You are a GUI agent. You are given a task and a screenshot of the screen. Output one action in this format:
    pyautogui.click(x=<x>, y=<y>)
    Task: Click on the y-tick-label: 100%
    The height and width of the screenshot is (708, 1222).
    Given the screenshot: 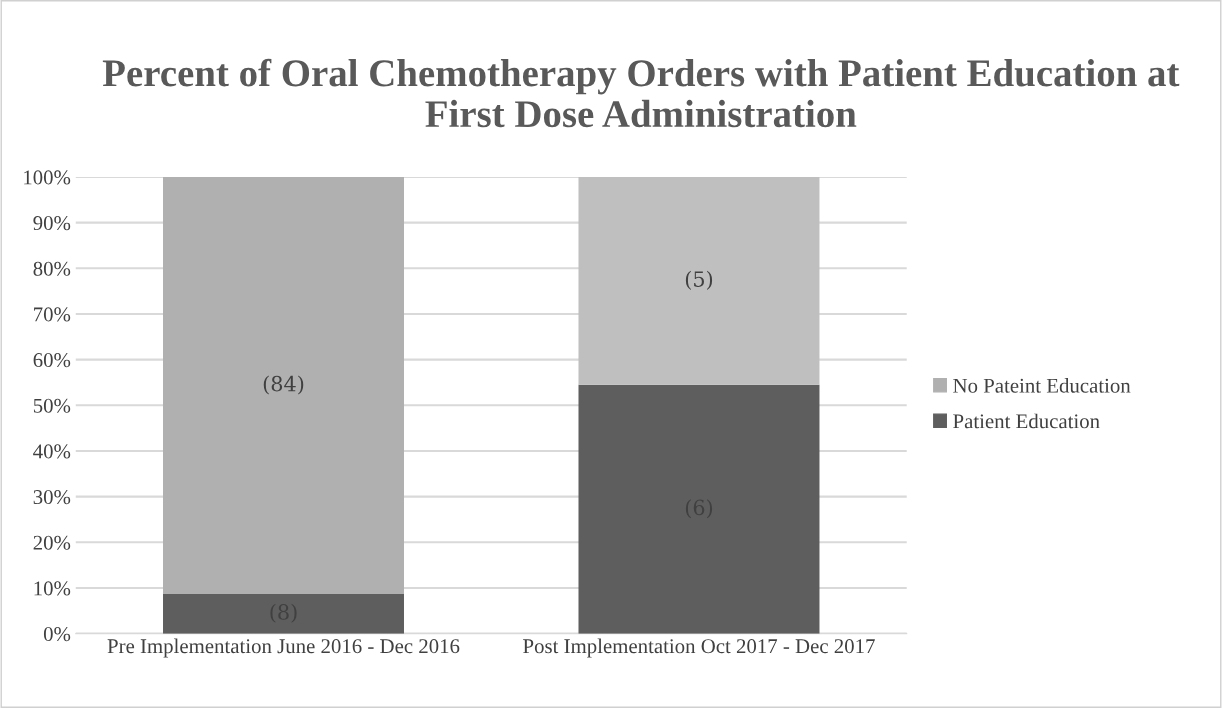 What is the action you would take?
    pyautogui.click(x=47, y=177)
    